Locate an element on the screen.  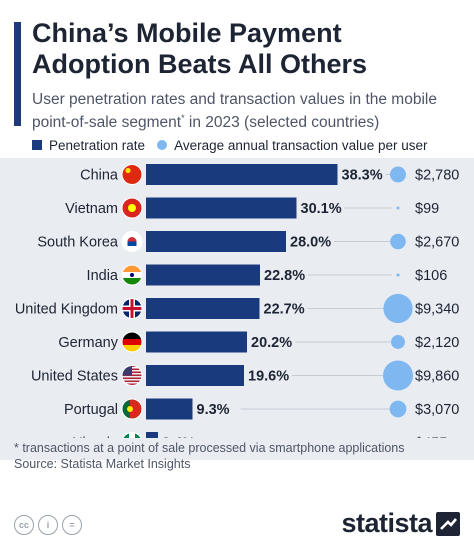
penetration-label: 22.8% is located at coordinates (284, 276).